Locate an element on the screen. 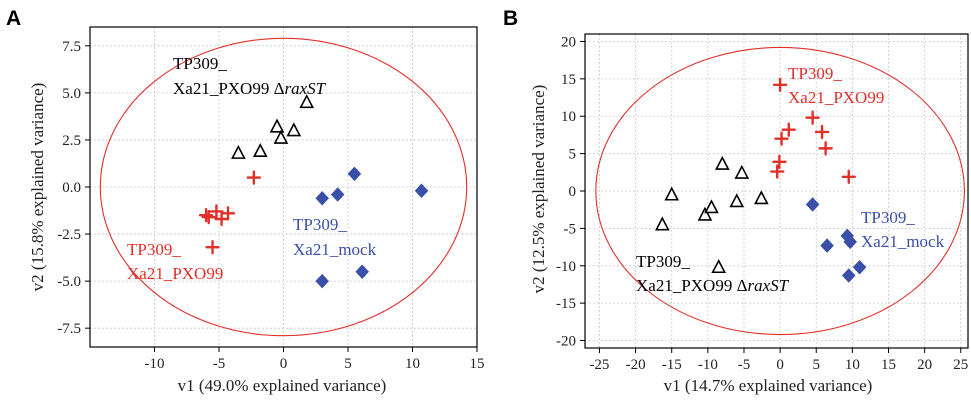  panel-a-y-ticks: 7.5 5.0 2.5 0.0 -2.5 -5.0 -7.5 is located at coordinates (73, 188).